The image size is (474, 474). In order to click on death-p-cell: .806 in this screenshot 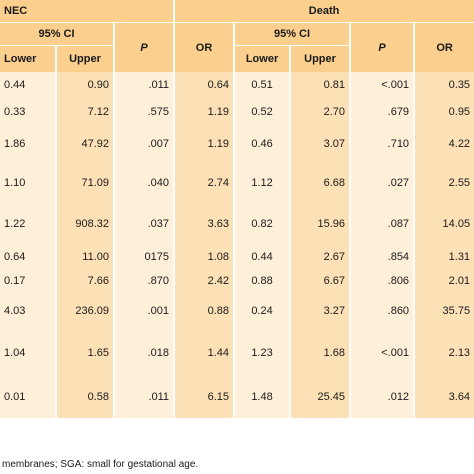, I will do `click(382, 281)`.